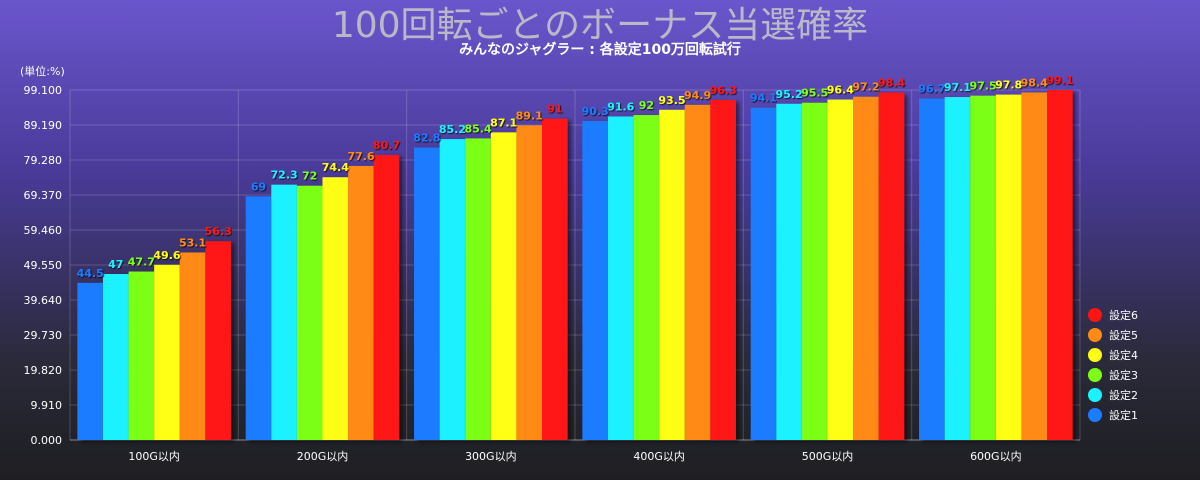  I want to click on data-label: 99.1, so click(1059, 80).